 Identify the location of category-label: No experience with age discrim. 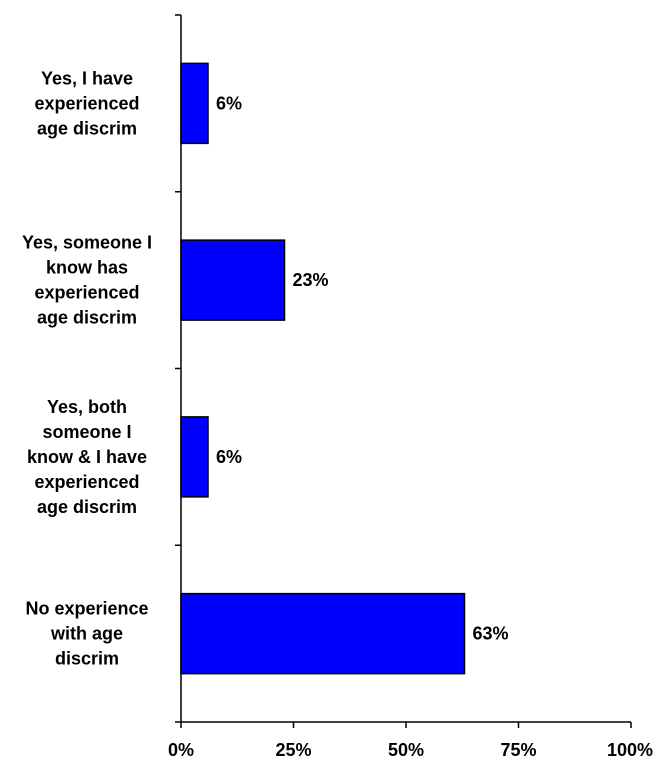
(86, 634).